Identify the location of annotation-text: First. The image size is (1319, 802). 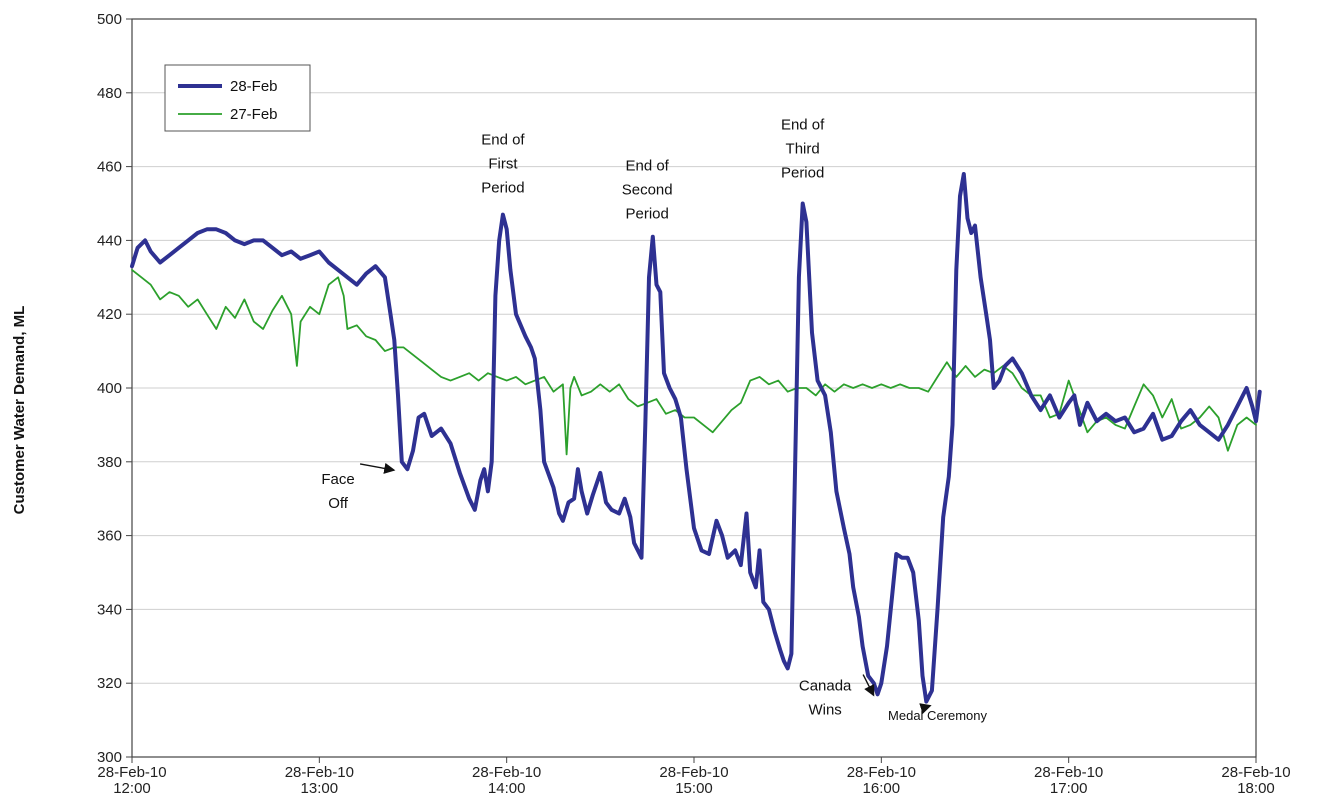
(503, 163).